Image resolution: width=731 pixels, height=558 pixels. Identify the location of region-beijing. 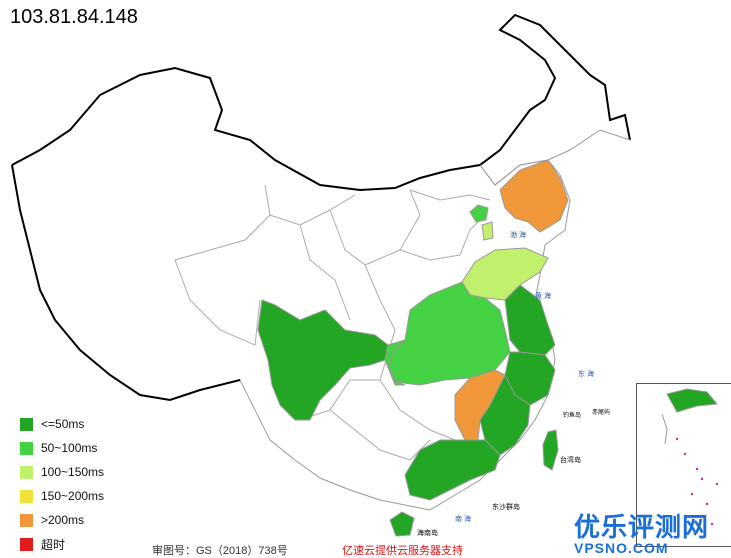
(479, 213).